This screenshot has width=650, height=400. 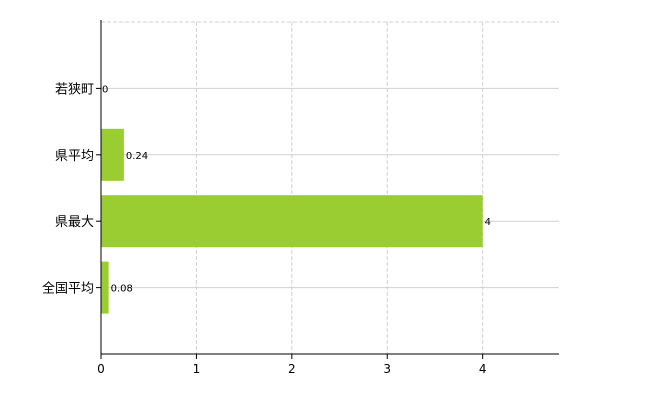 I want to click on category-label: 県最大, so click(x=74, y=222).